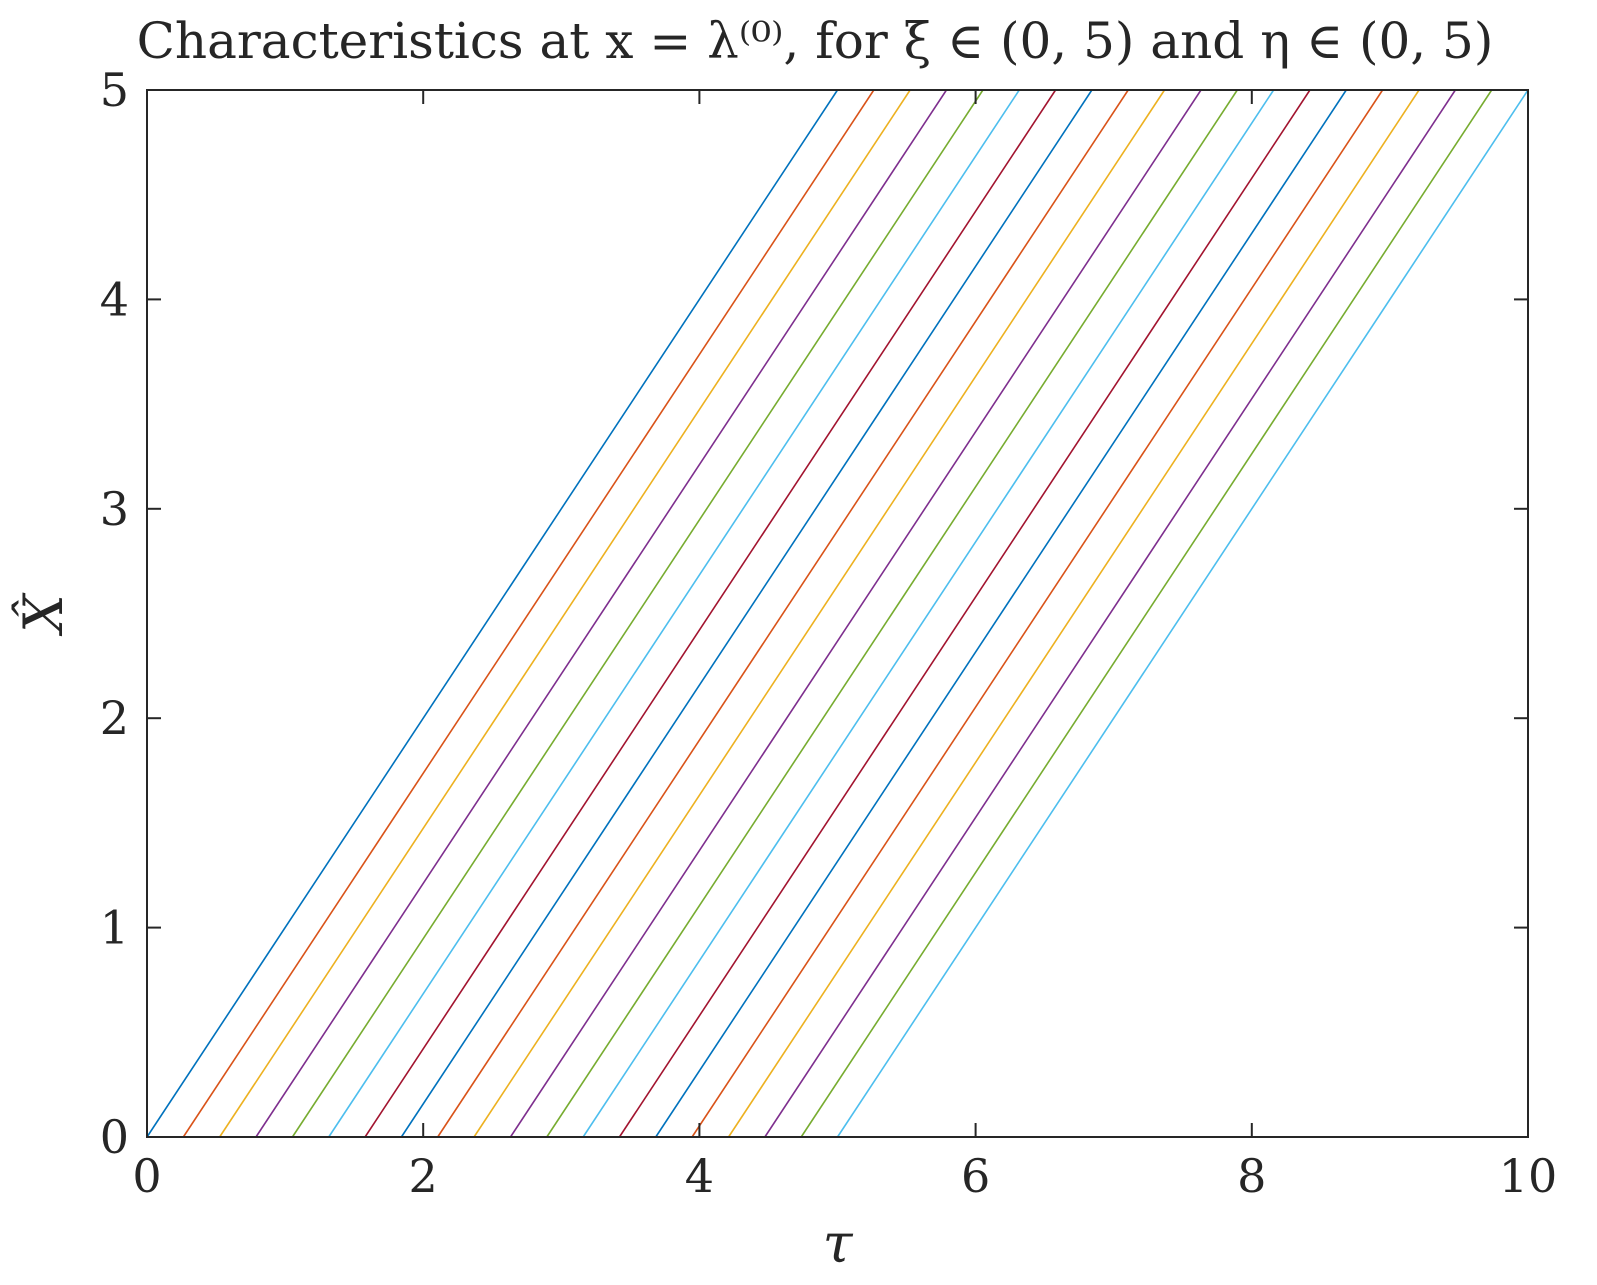  Describe the element at coordinates (975, 1176) in the screenshot. I see `x-tick-label-6: 6` at that location.